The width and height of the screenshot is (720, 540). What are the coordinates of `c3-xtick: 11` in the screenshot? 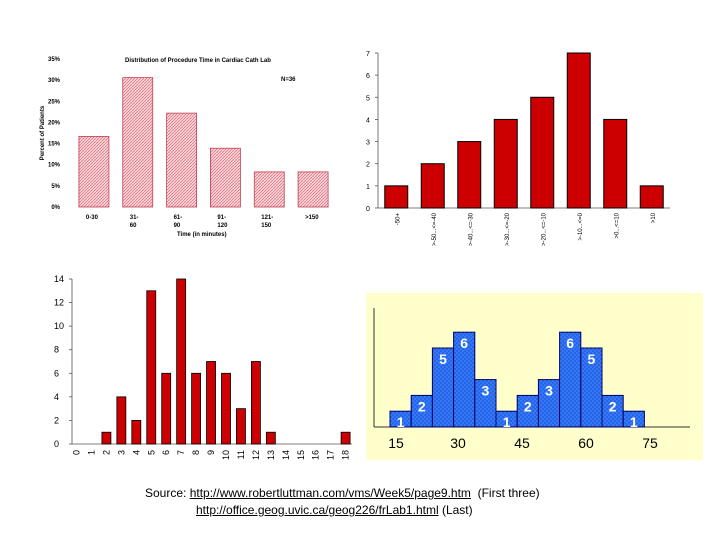 It's located at (241, 454).